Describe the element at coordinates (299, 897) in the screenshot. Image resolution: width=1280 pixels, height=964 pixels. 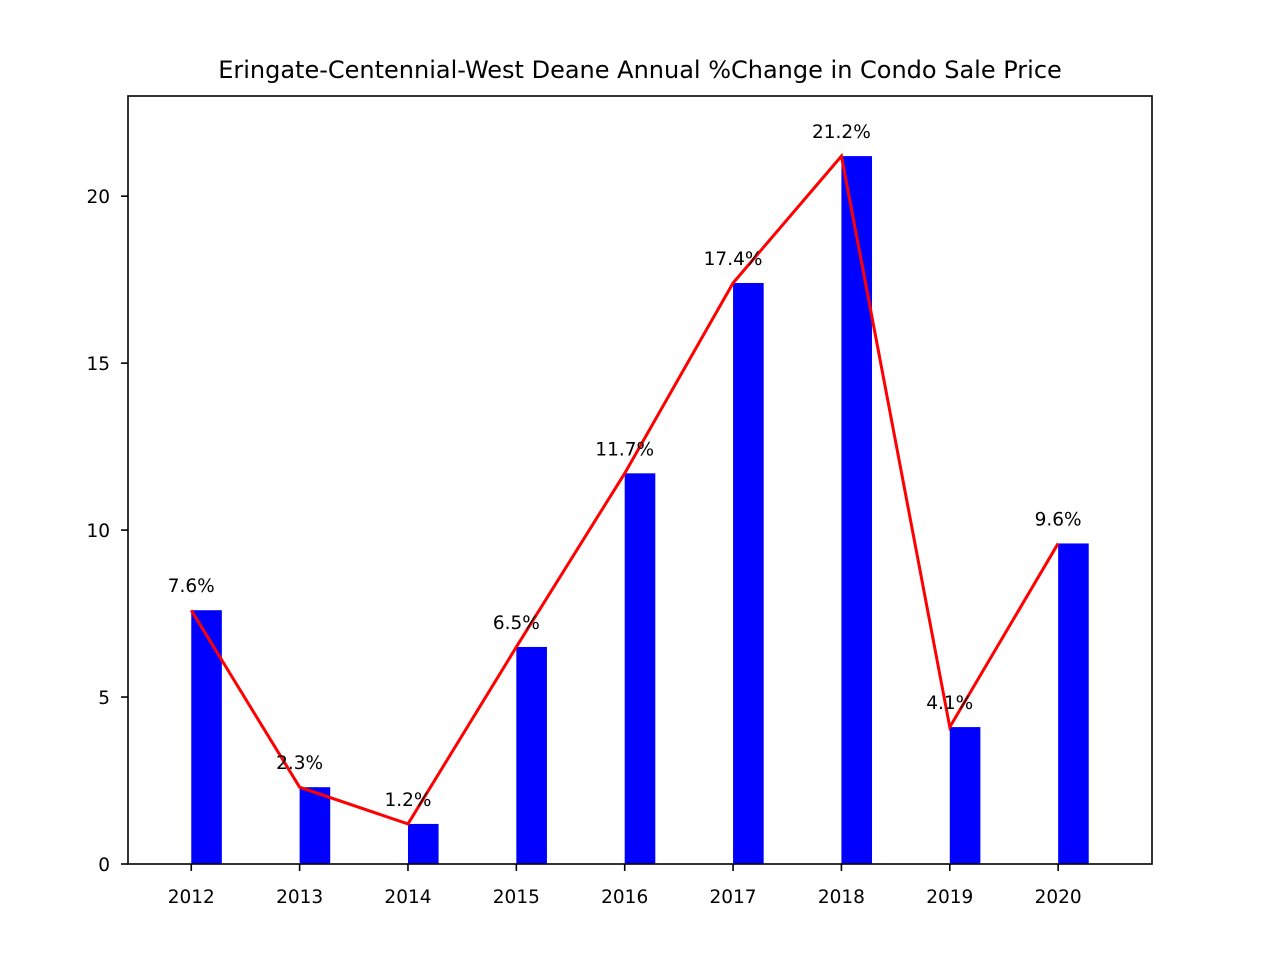
I see `x-tick-label-2013: 2013` at that location.